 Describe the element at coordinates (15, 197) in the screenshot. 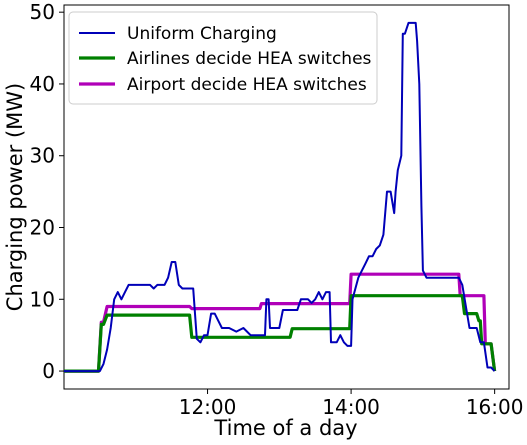

I see `y-axis-label: Charging power (MW)` at that location.